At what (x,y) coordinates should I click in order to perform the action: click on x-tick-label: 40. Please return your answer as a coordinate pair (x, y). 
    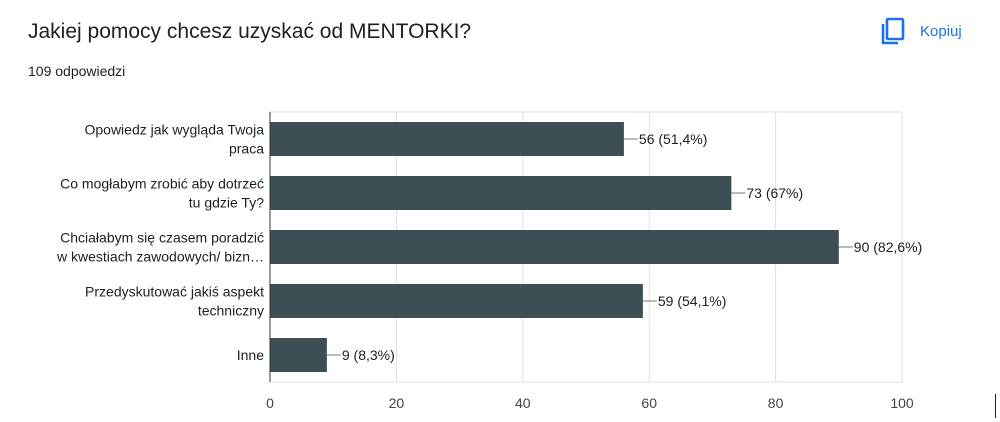
    Looking at the image, I should click on (523, 403).